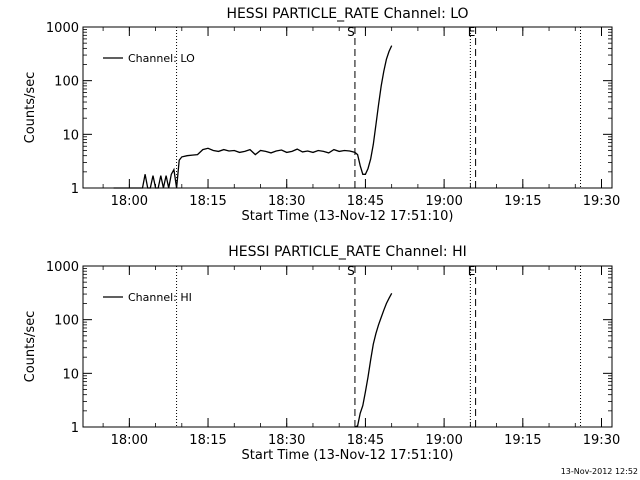 The width and height of the screenshot is (640, 480). I want to click on series-line-hi, so click(373, 360).